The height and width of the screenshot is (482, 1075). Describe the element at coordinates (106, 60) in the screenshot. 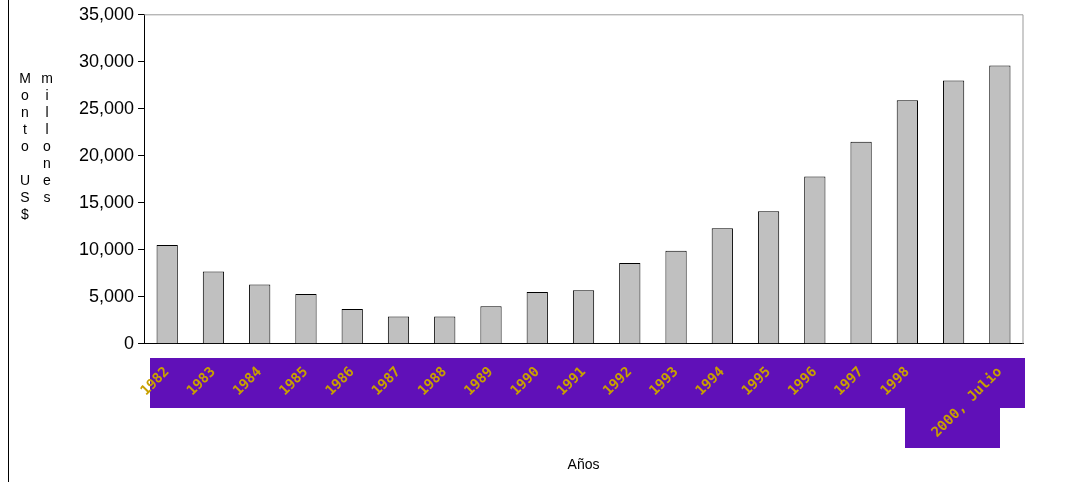

I see `y-tick-label: 30,000` at that location.